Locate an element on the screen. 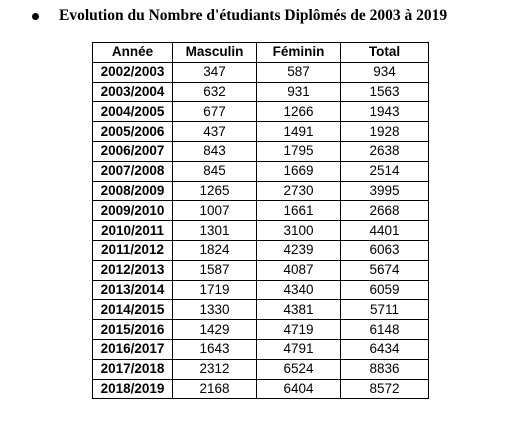 The width and height of the screenshot is (512, 434). table-row: 2009/2010 1007 1661 2668 is located at coordinates (260, 211).